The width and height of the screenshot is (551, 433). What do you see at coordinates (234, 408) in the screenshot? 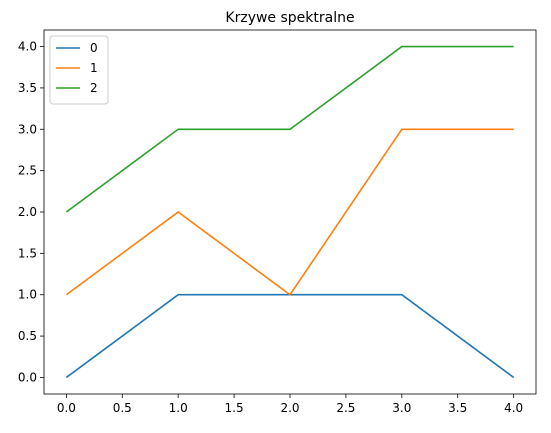
I see `x-tick-label: 1.5` at bounding box center [234, 408].